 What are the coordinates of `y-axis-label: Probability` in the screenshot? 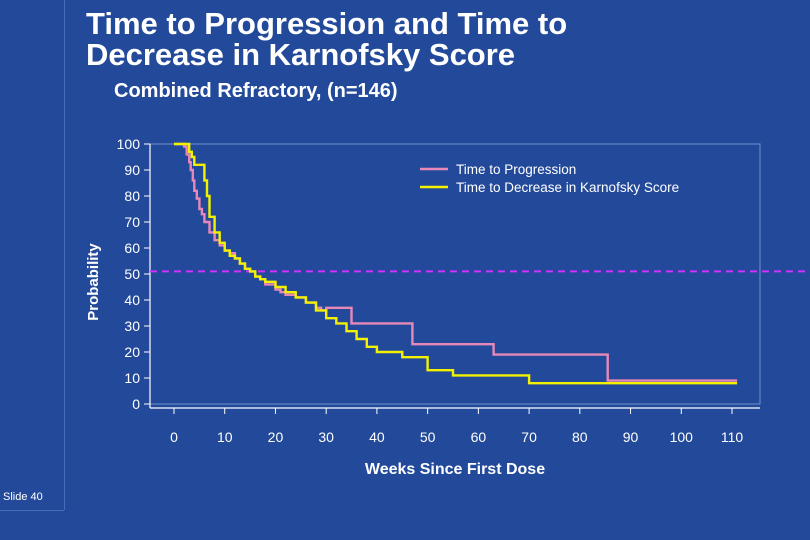 It's located at (93, 282).